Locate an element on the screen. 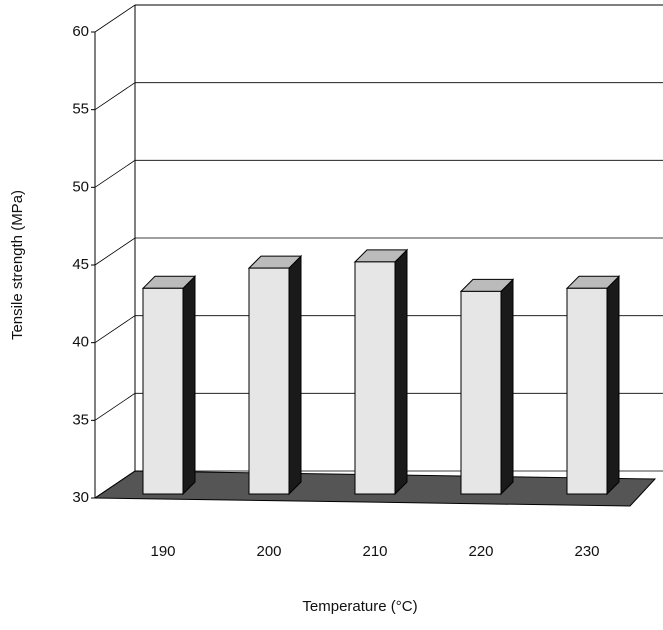  y-axis-title: Tensile strength (MPa) is located at coordinates (17, 265).